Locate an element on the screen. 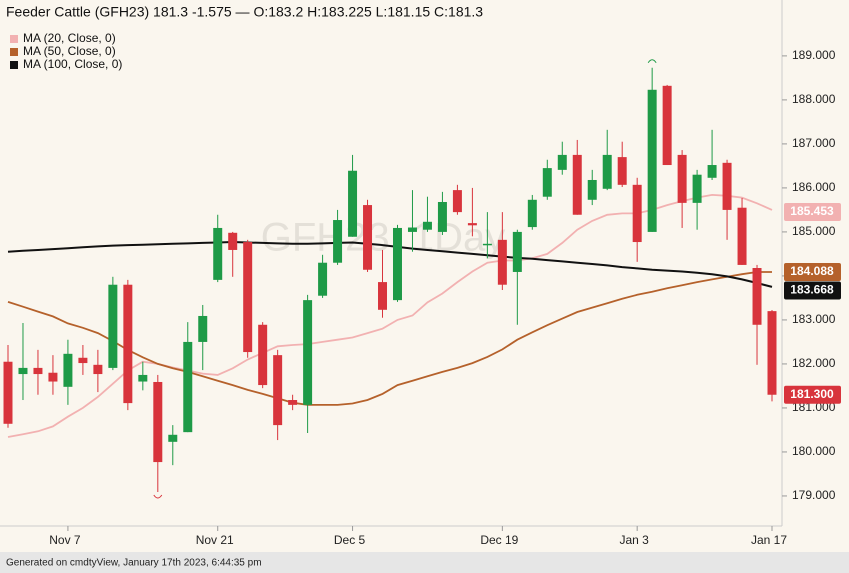  ma-line is located at coordinates (390, 264).